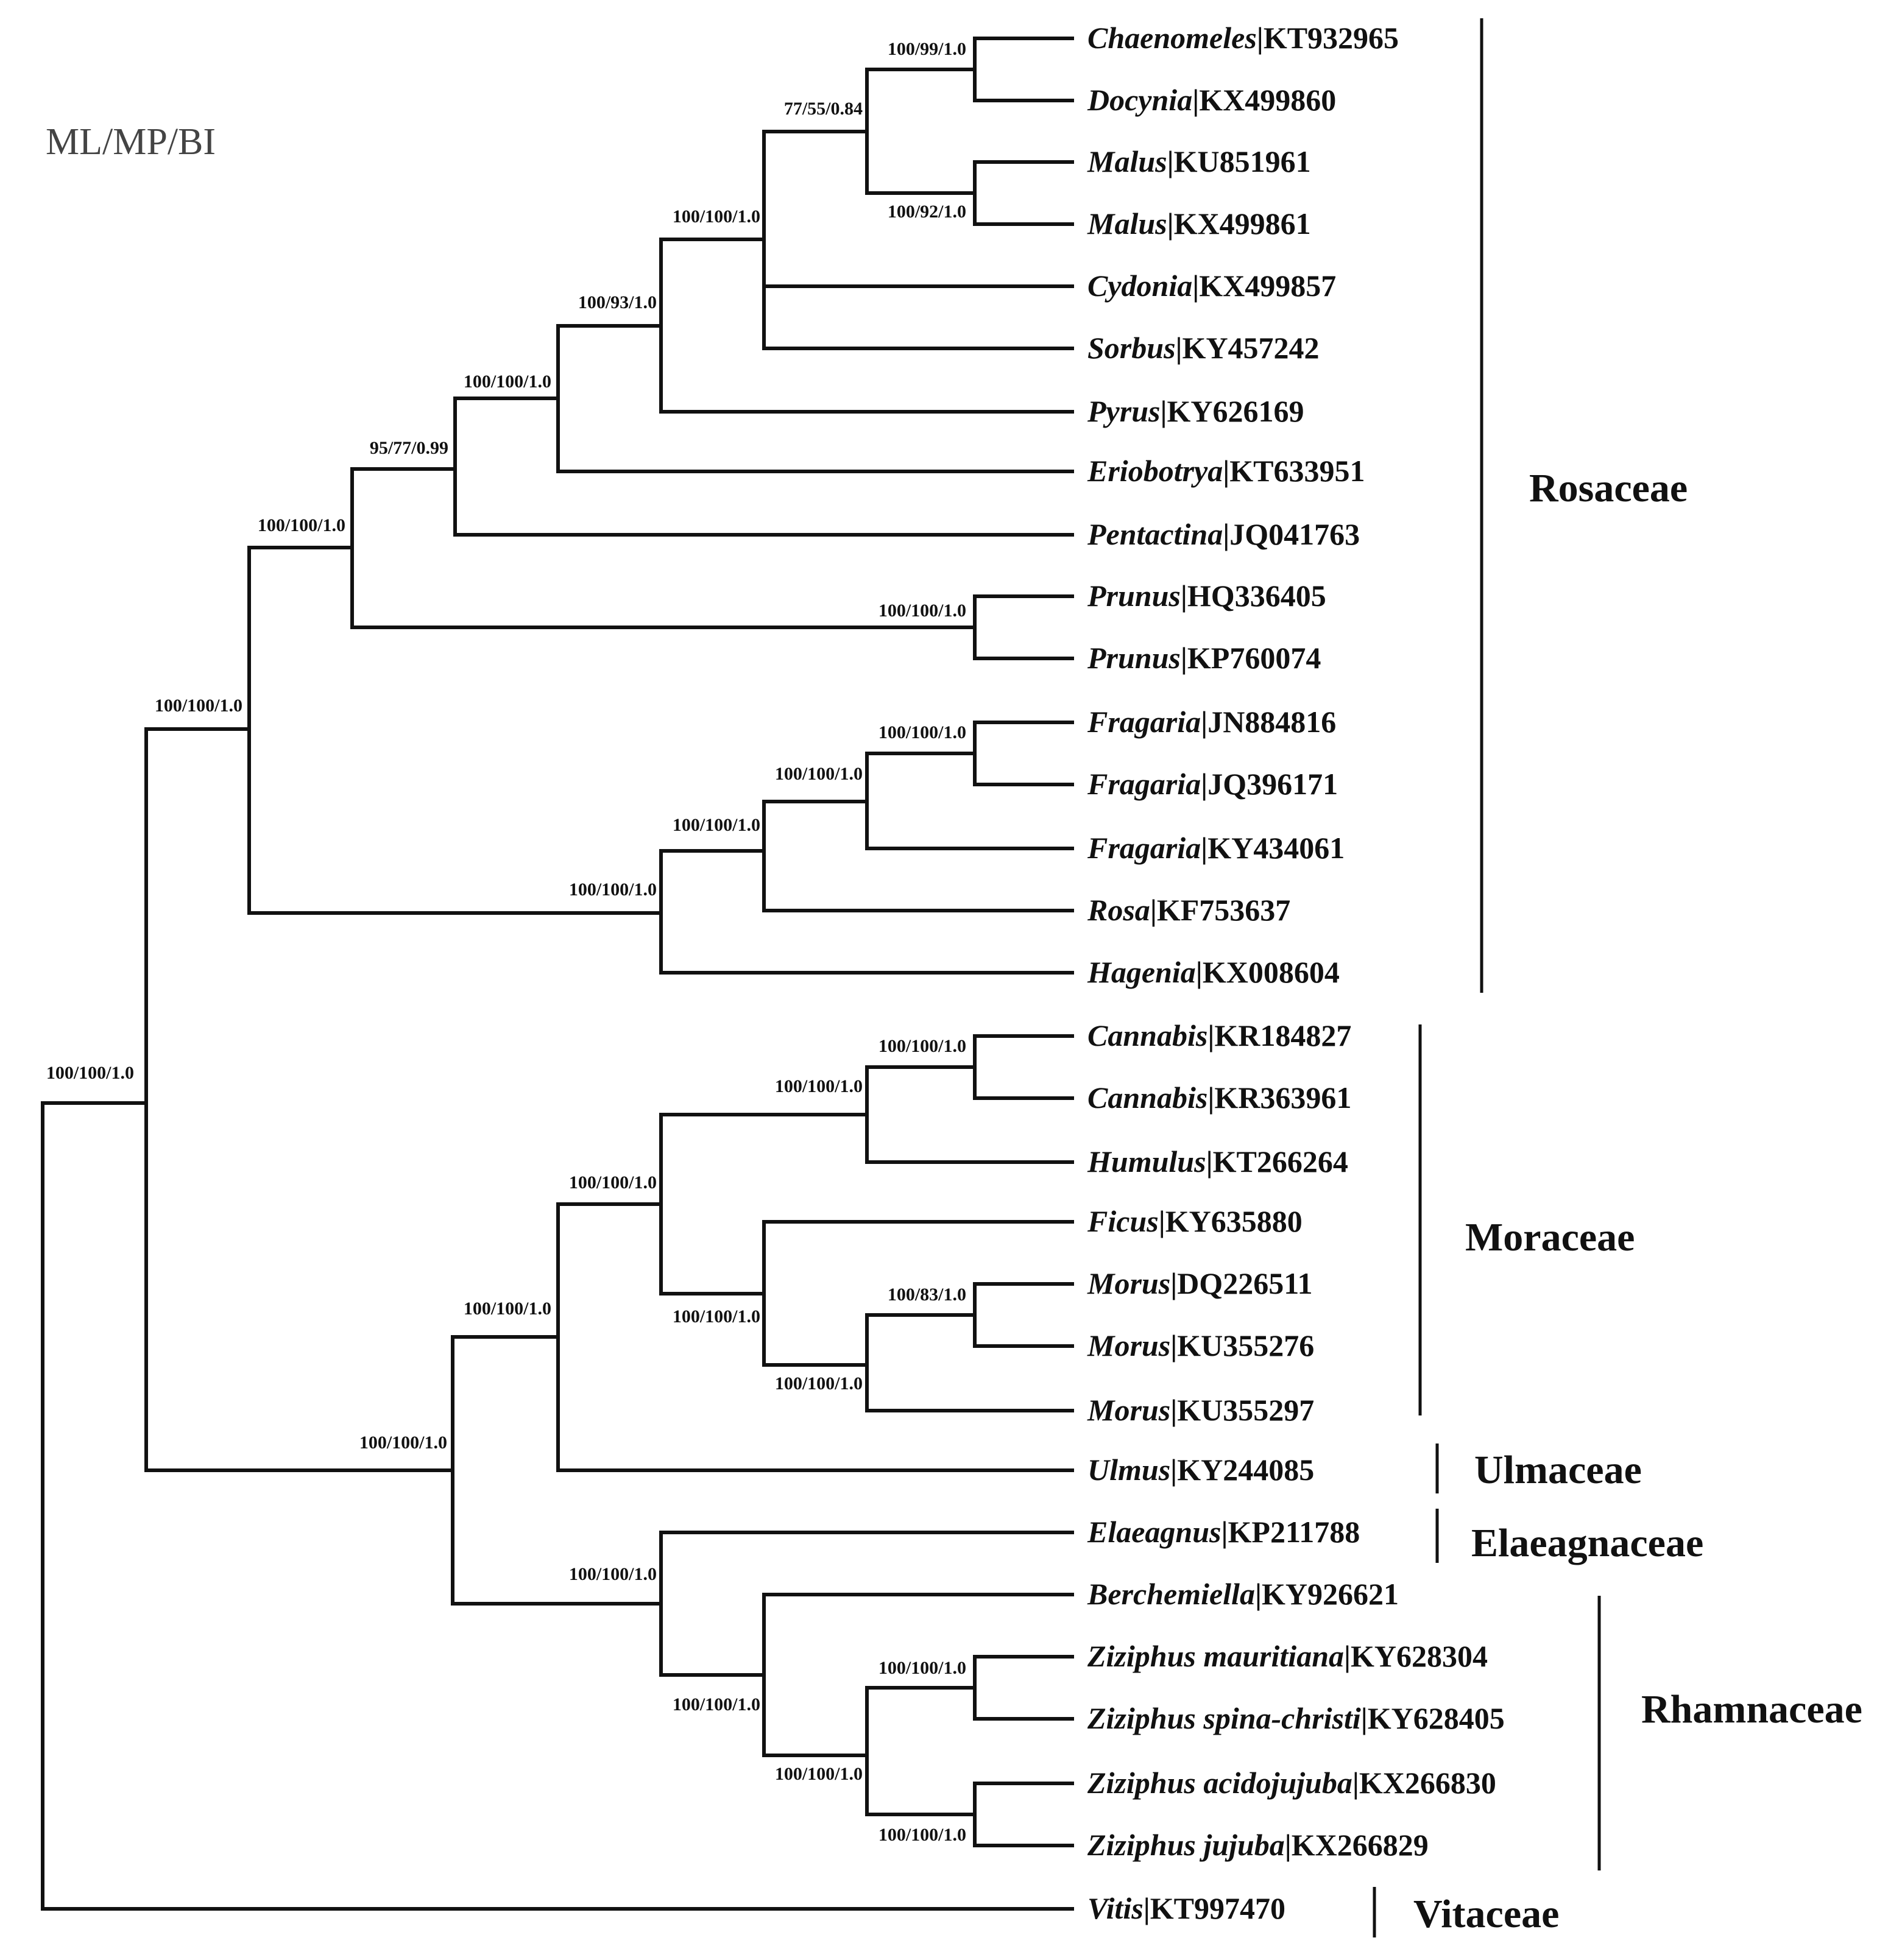 This screenshot has width=1902, height=1960. Describe the element at coordinates (1254, 658) in the screenshot. I see `taxon-accession: KP760074` at that location.